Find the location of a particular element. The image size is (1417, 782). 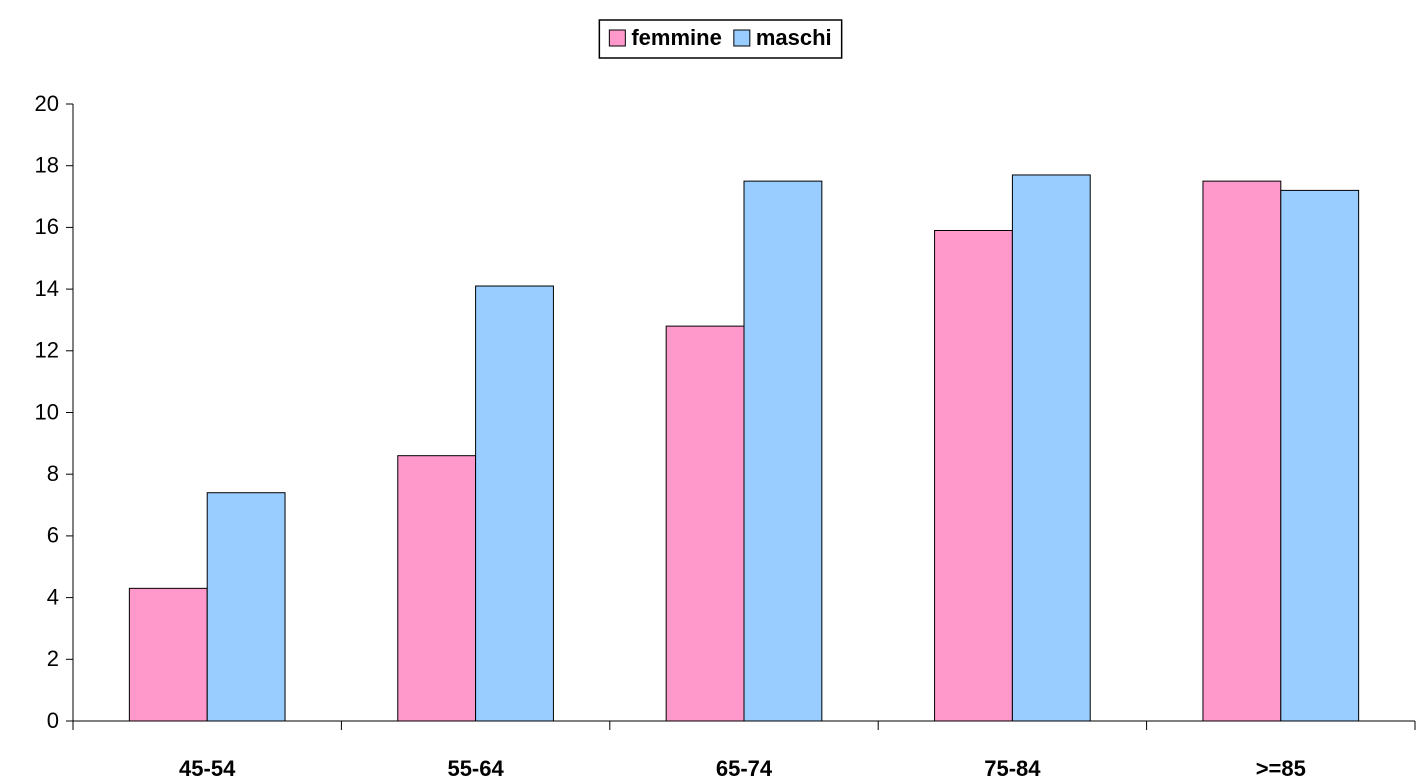

y-tick-label: 20 is located at coordinates (47, 103).